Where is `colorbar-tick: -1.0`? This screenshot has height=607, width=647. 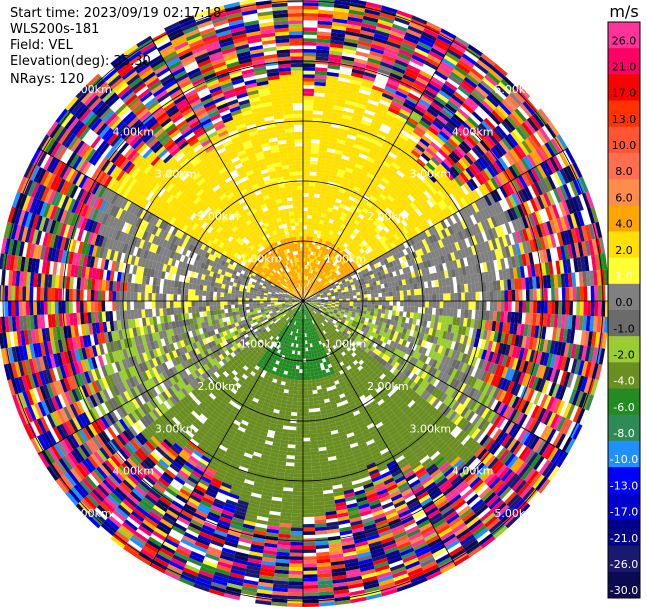 colorbar-tick: -1.0 is located at coordinates (623, 328).